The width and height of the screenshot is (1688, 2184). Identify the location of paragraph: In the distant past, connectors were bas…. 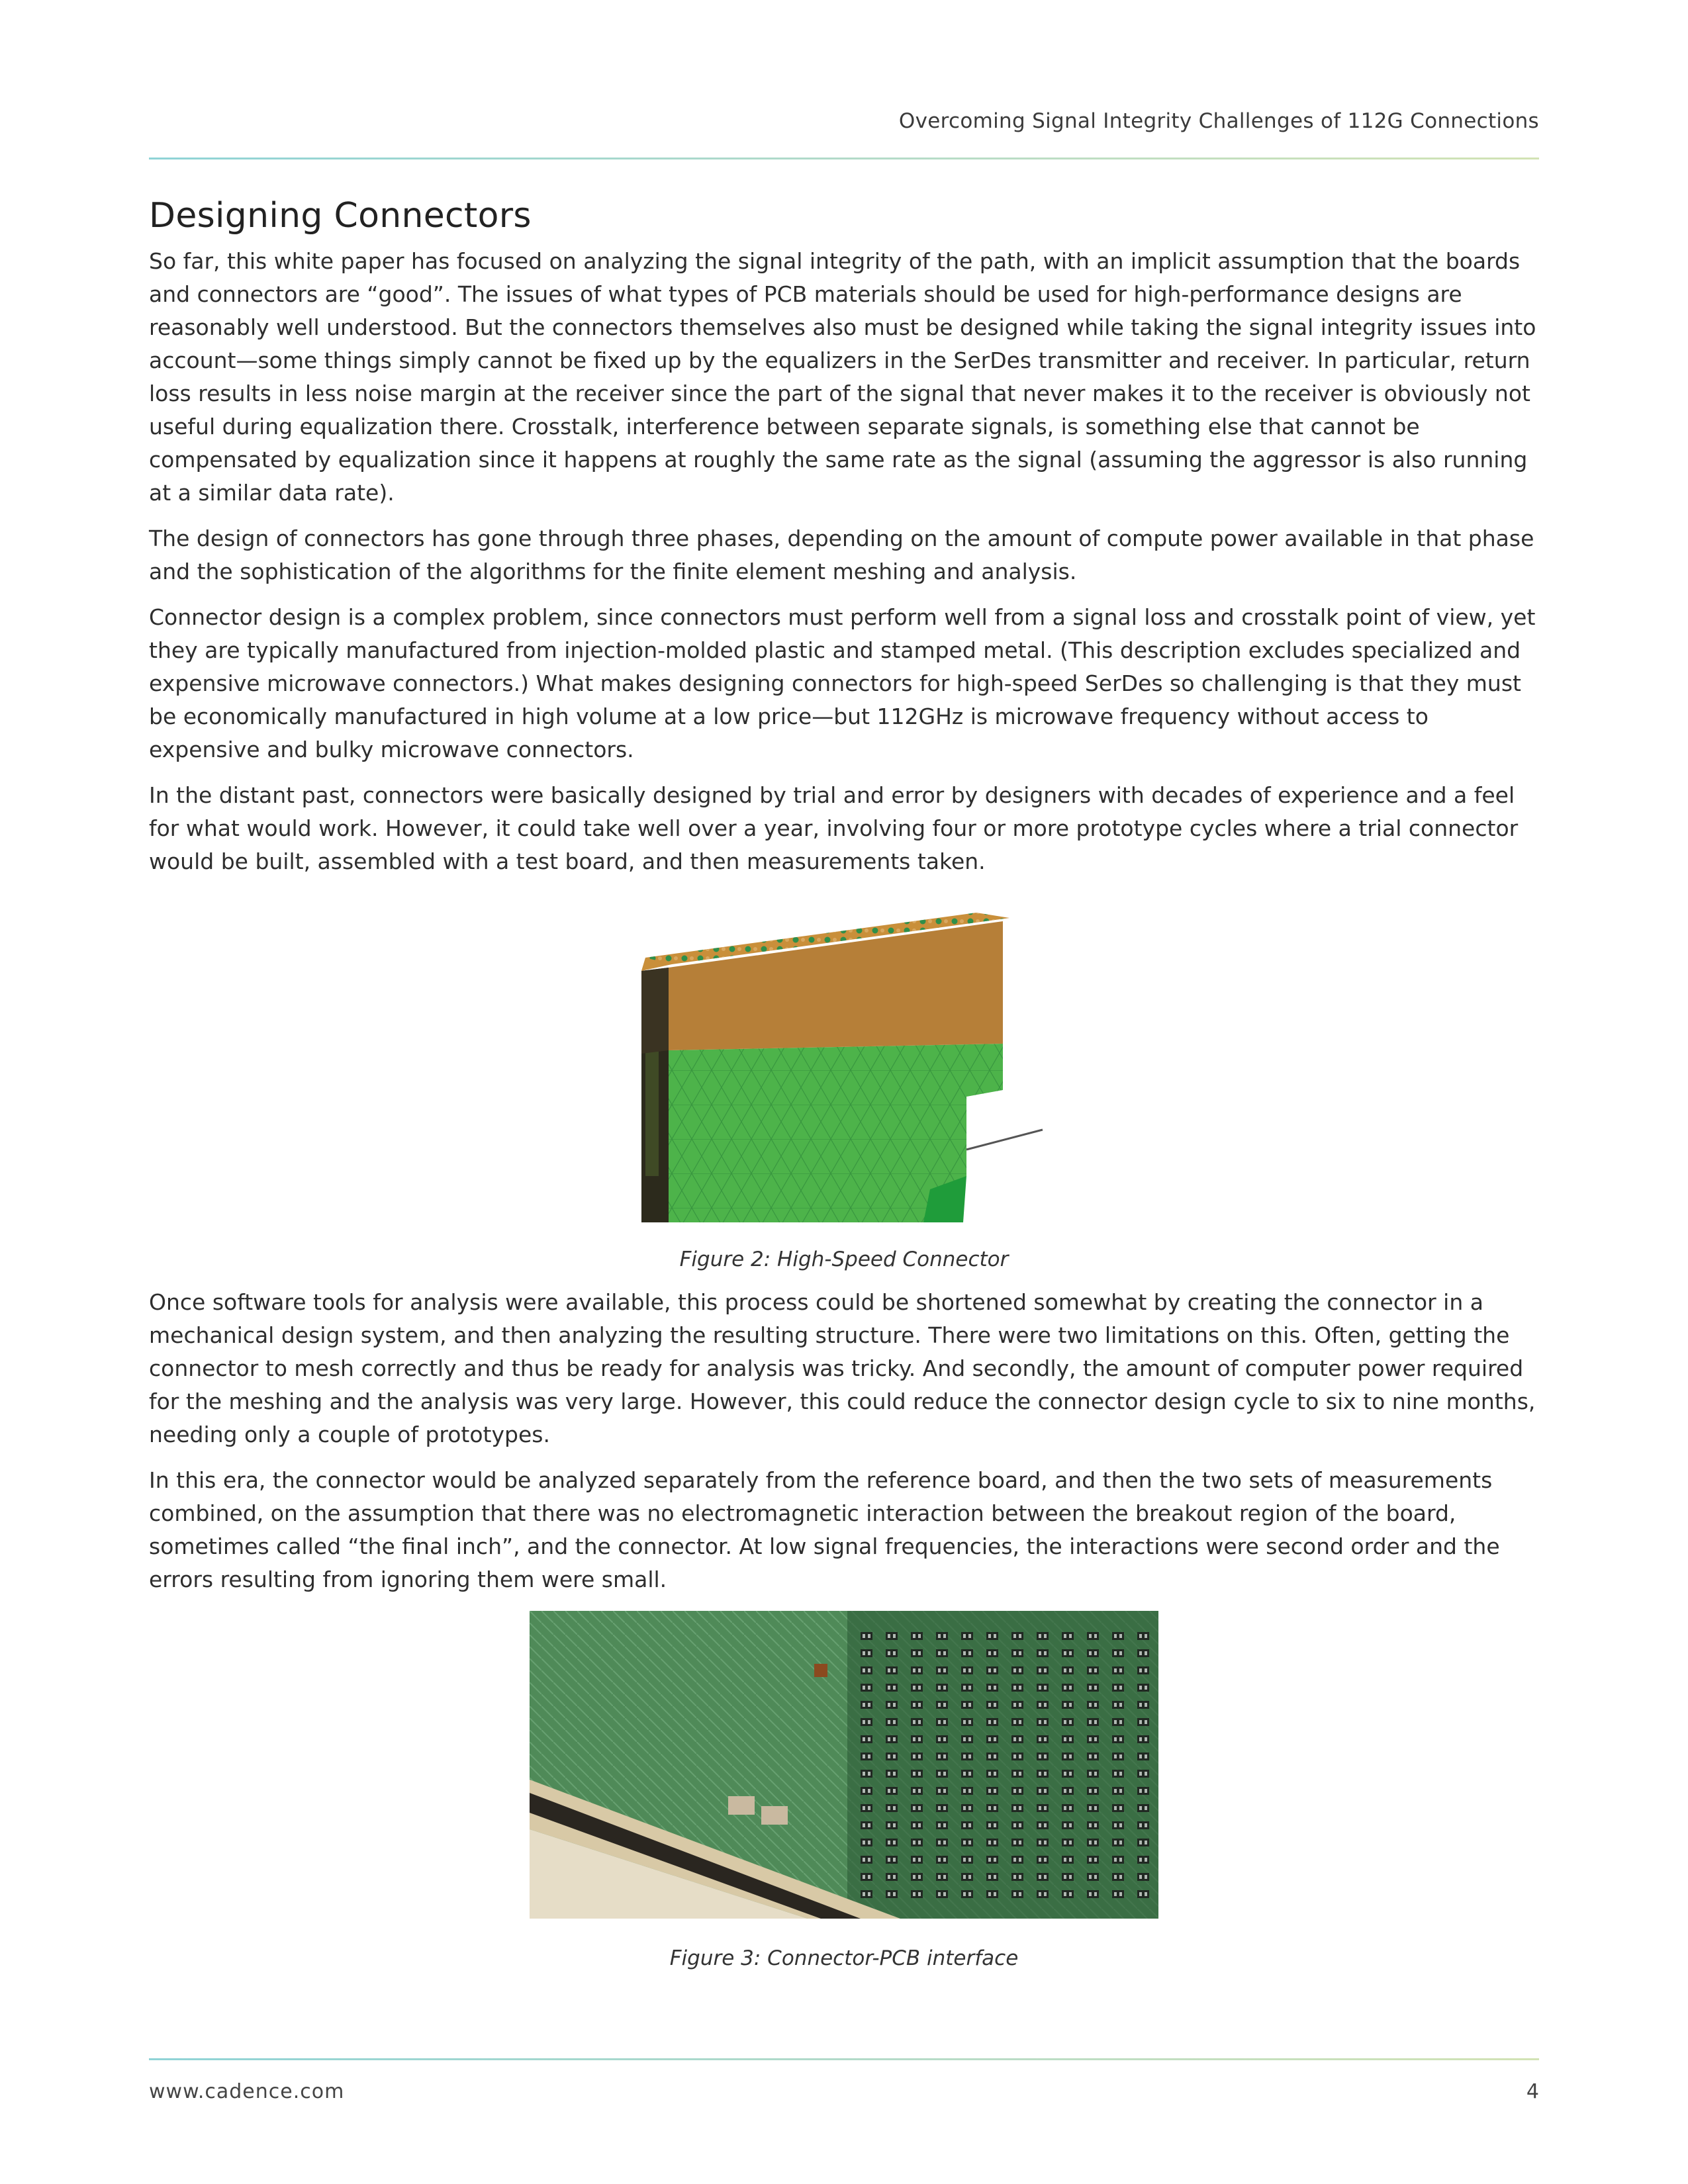
(834, 828).